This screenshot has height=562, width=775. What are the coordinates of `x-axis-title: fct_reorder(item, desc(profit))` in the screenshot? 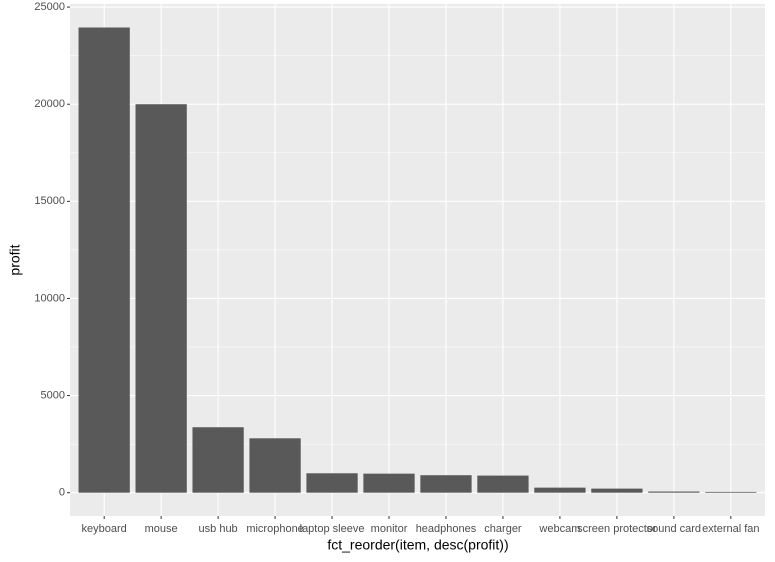 It's located at (417, 545).